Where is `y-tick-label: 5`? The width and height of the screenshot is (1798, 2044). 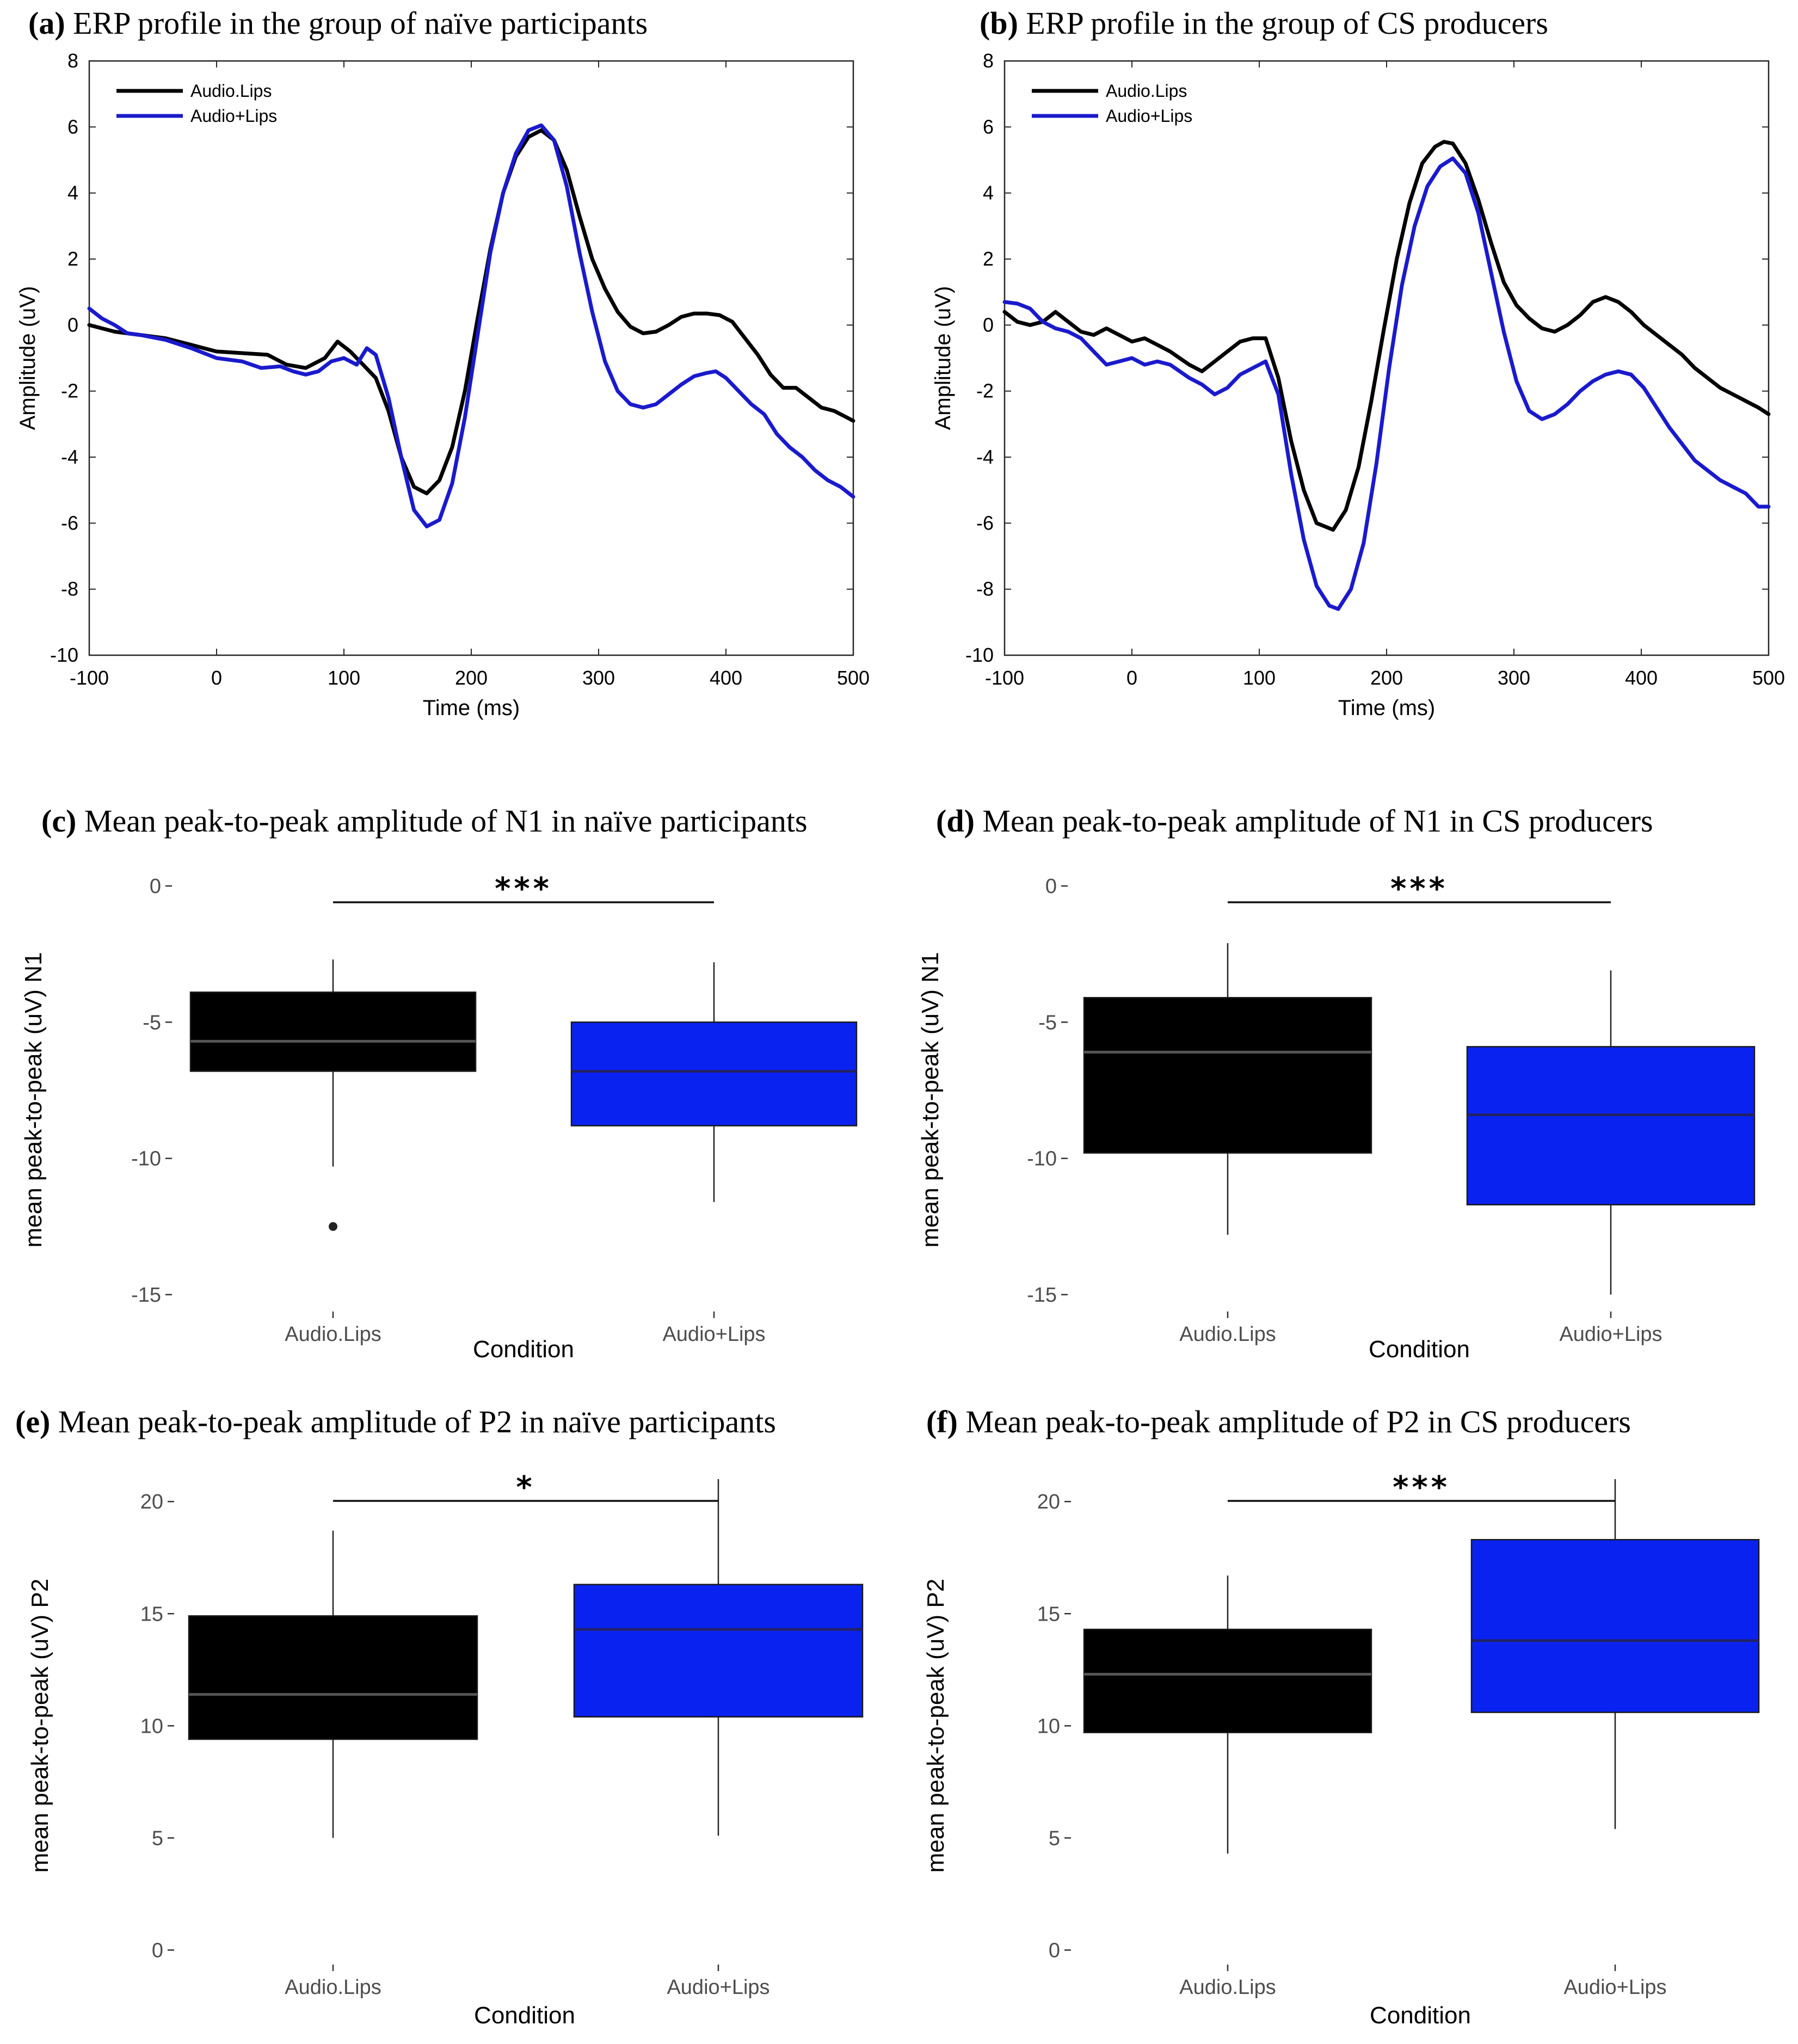
y-tick-label: 5 is located at coordinates (157, 1838).